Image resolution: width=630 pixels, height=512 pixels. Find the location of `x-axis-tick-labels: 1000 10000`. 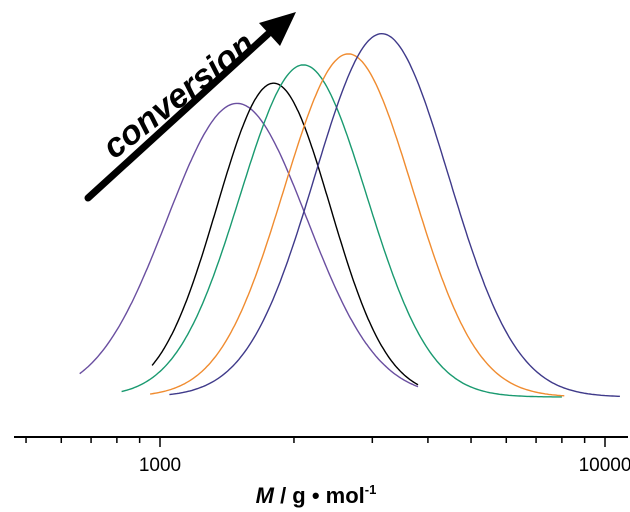

x-axis-tick-labels: 1000 10000 is located at coordinates (384, 465).